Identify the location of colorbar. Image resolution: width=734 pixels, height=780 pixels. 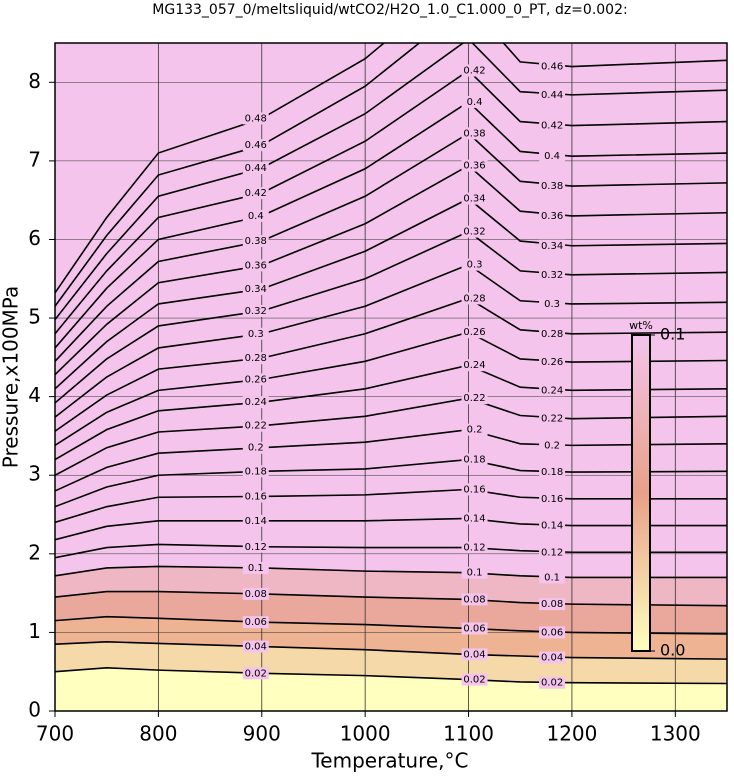
(641, 493).